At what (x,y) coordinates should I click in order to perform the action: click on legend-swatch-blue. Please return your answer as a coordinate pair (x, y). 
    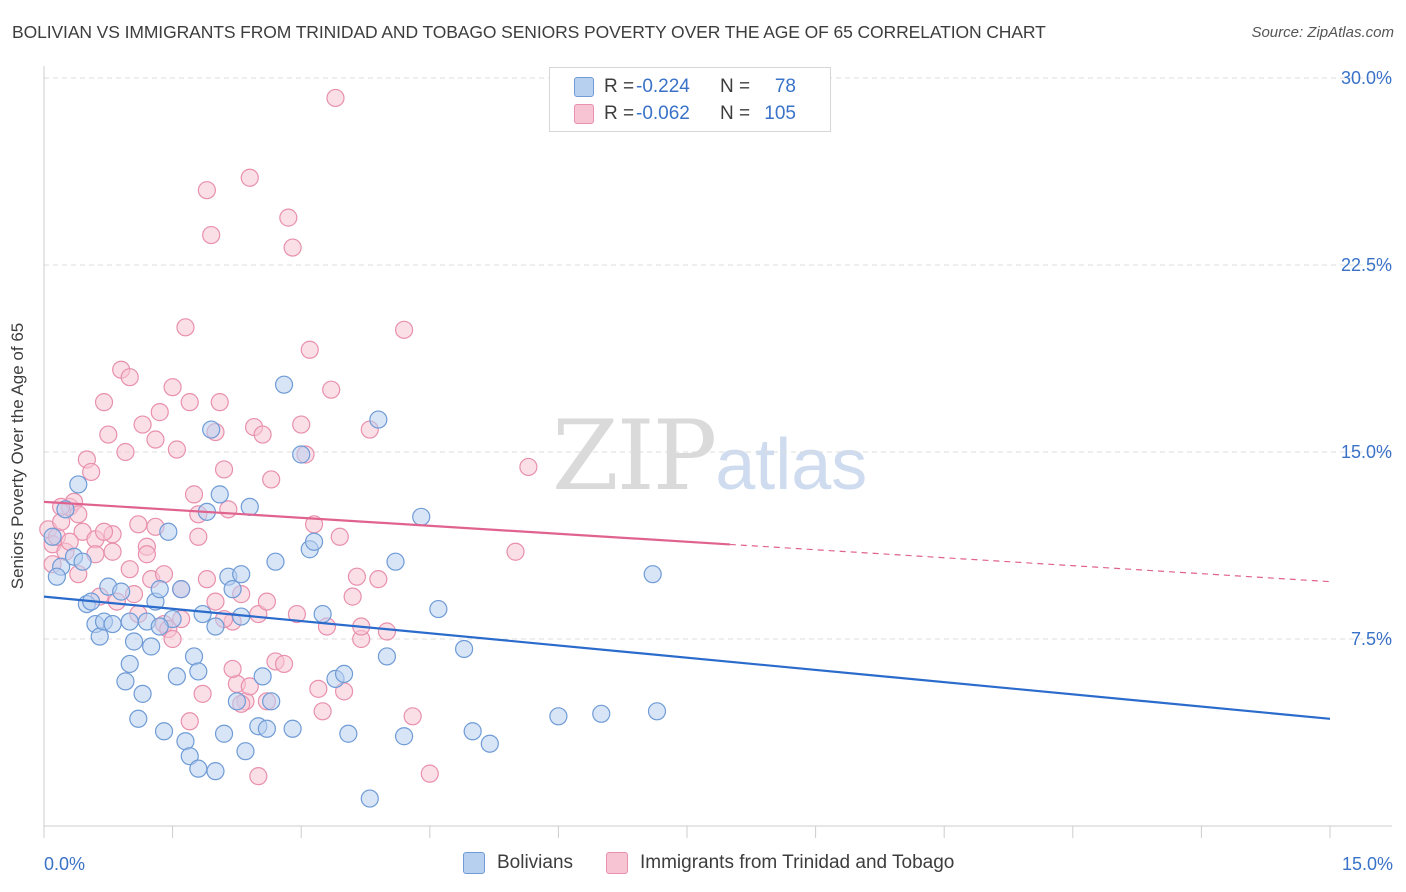
    Looking at the image, I should click on (584, 87).